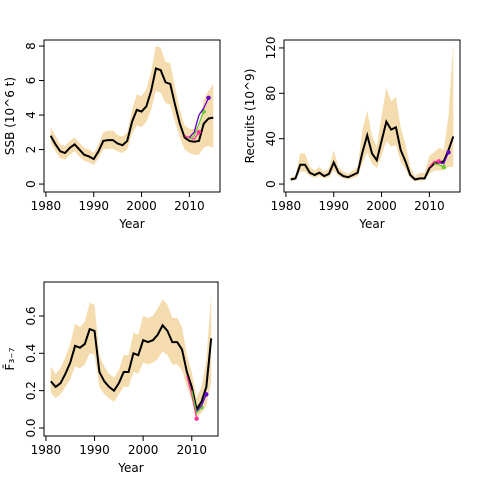 This screenshot has height=480, width=480. Describe the element at coordinates (31, 390) in the screenshot. I see `y-tick-label: 0.2` at that location.